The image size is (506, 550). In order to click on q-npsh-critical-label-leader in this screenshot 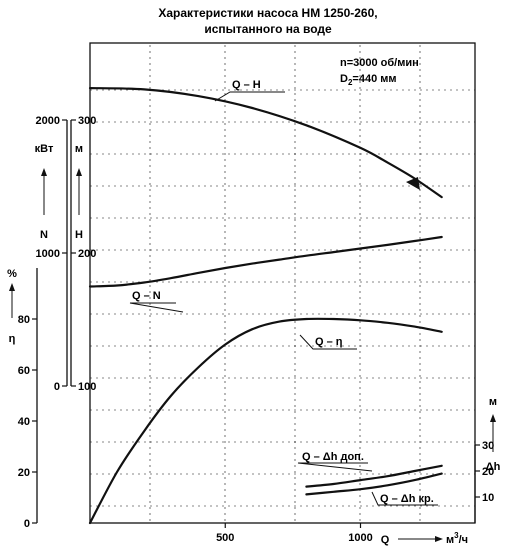, I will do `click(404, 498)`.